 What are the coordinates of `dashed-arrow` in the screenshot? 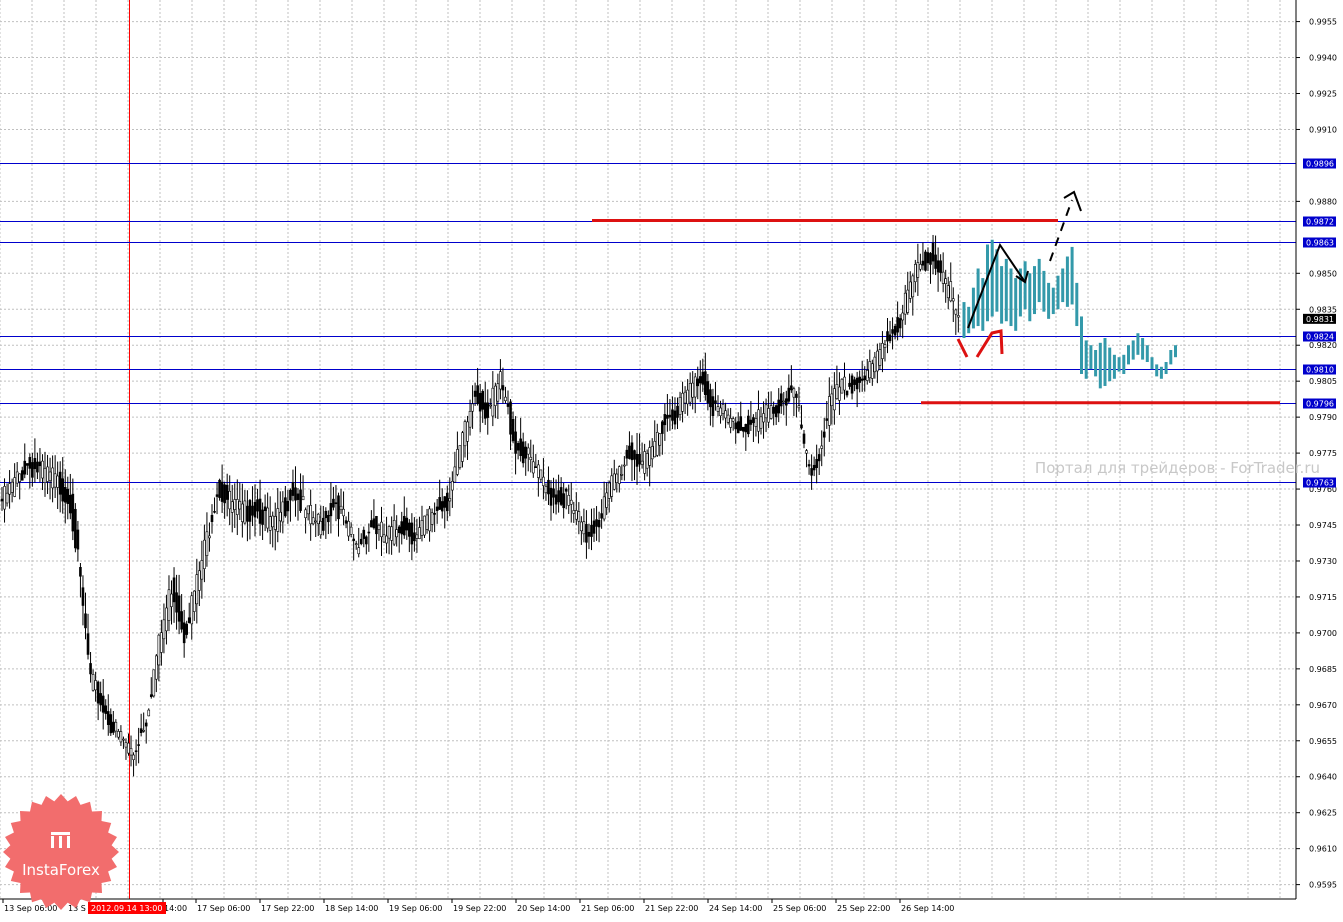 It's located at (1061, 230).